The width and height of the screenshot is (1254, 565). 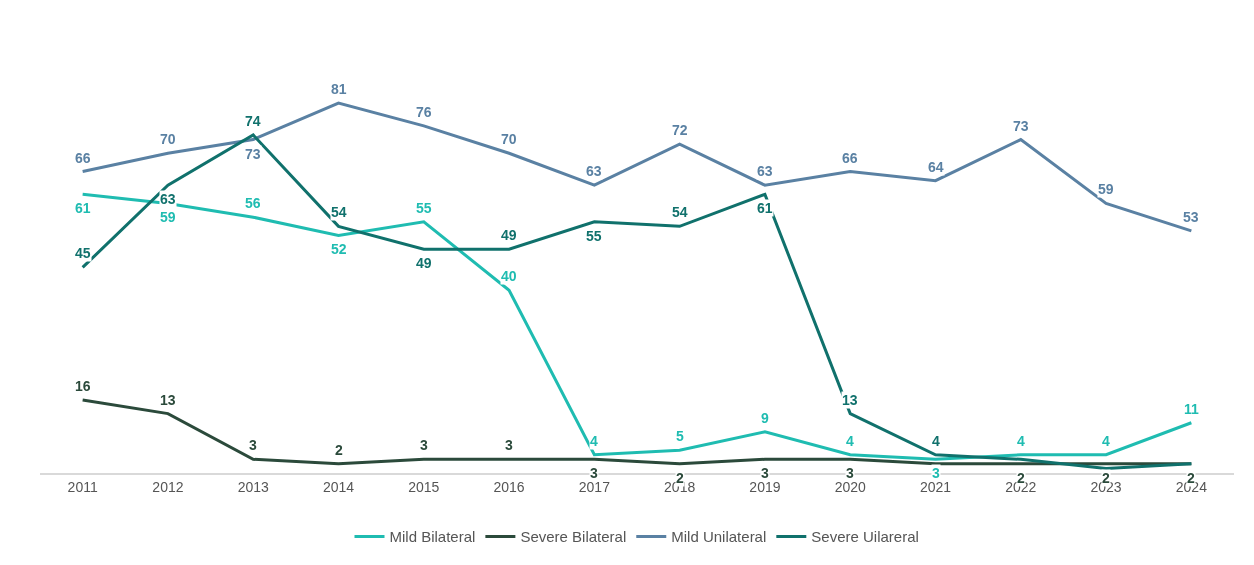 What do you see at coordinates (83, 386) in the screenshot?
I see `data-label: 16` at bounding box center [83, 386].